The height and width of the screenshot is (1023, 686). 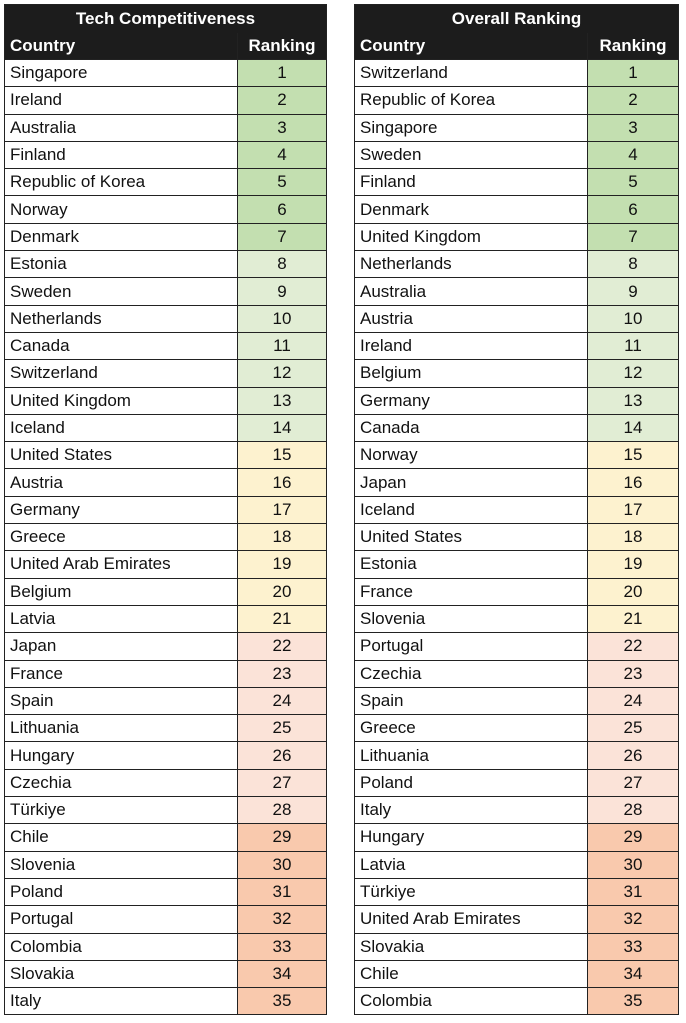 What do you see at coordinates (282, 373) in the screenshot?
I see `ranking-cell: 12` at bounding box center [282, 373].